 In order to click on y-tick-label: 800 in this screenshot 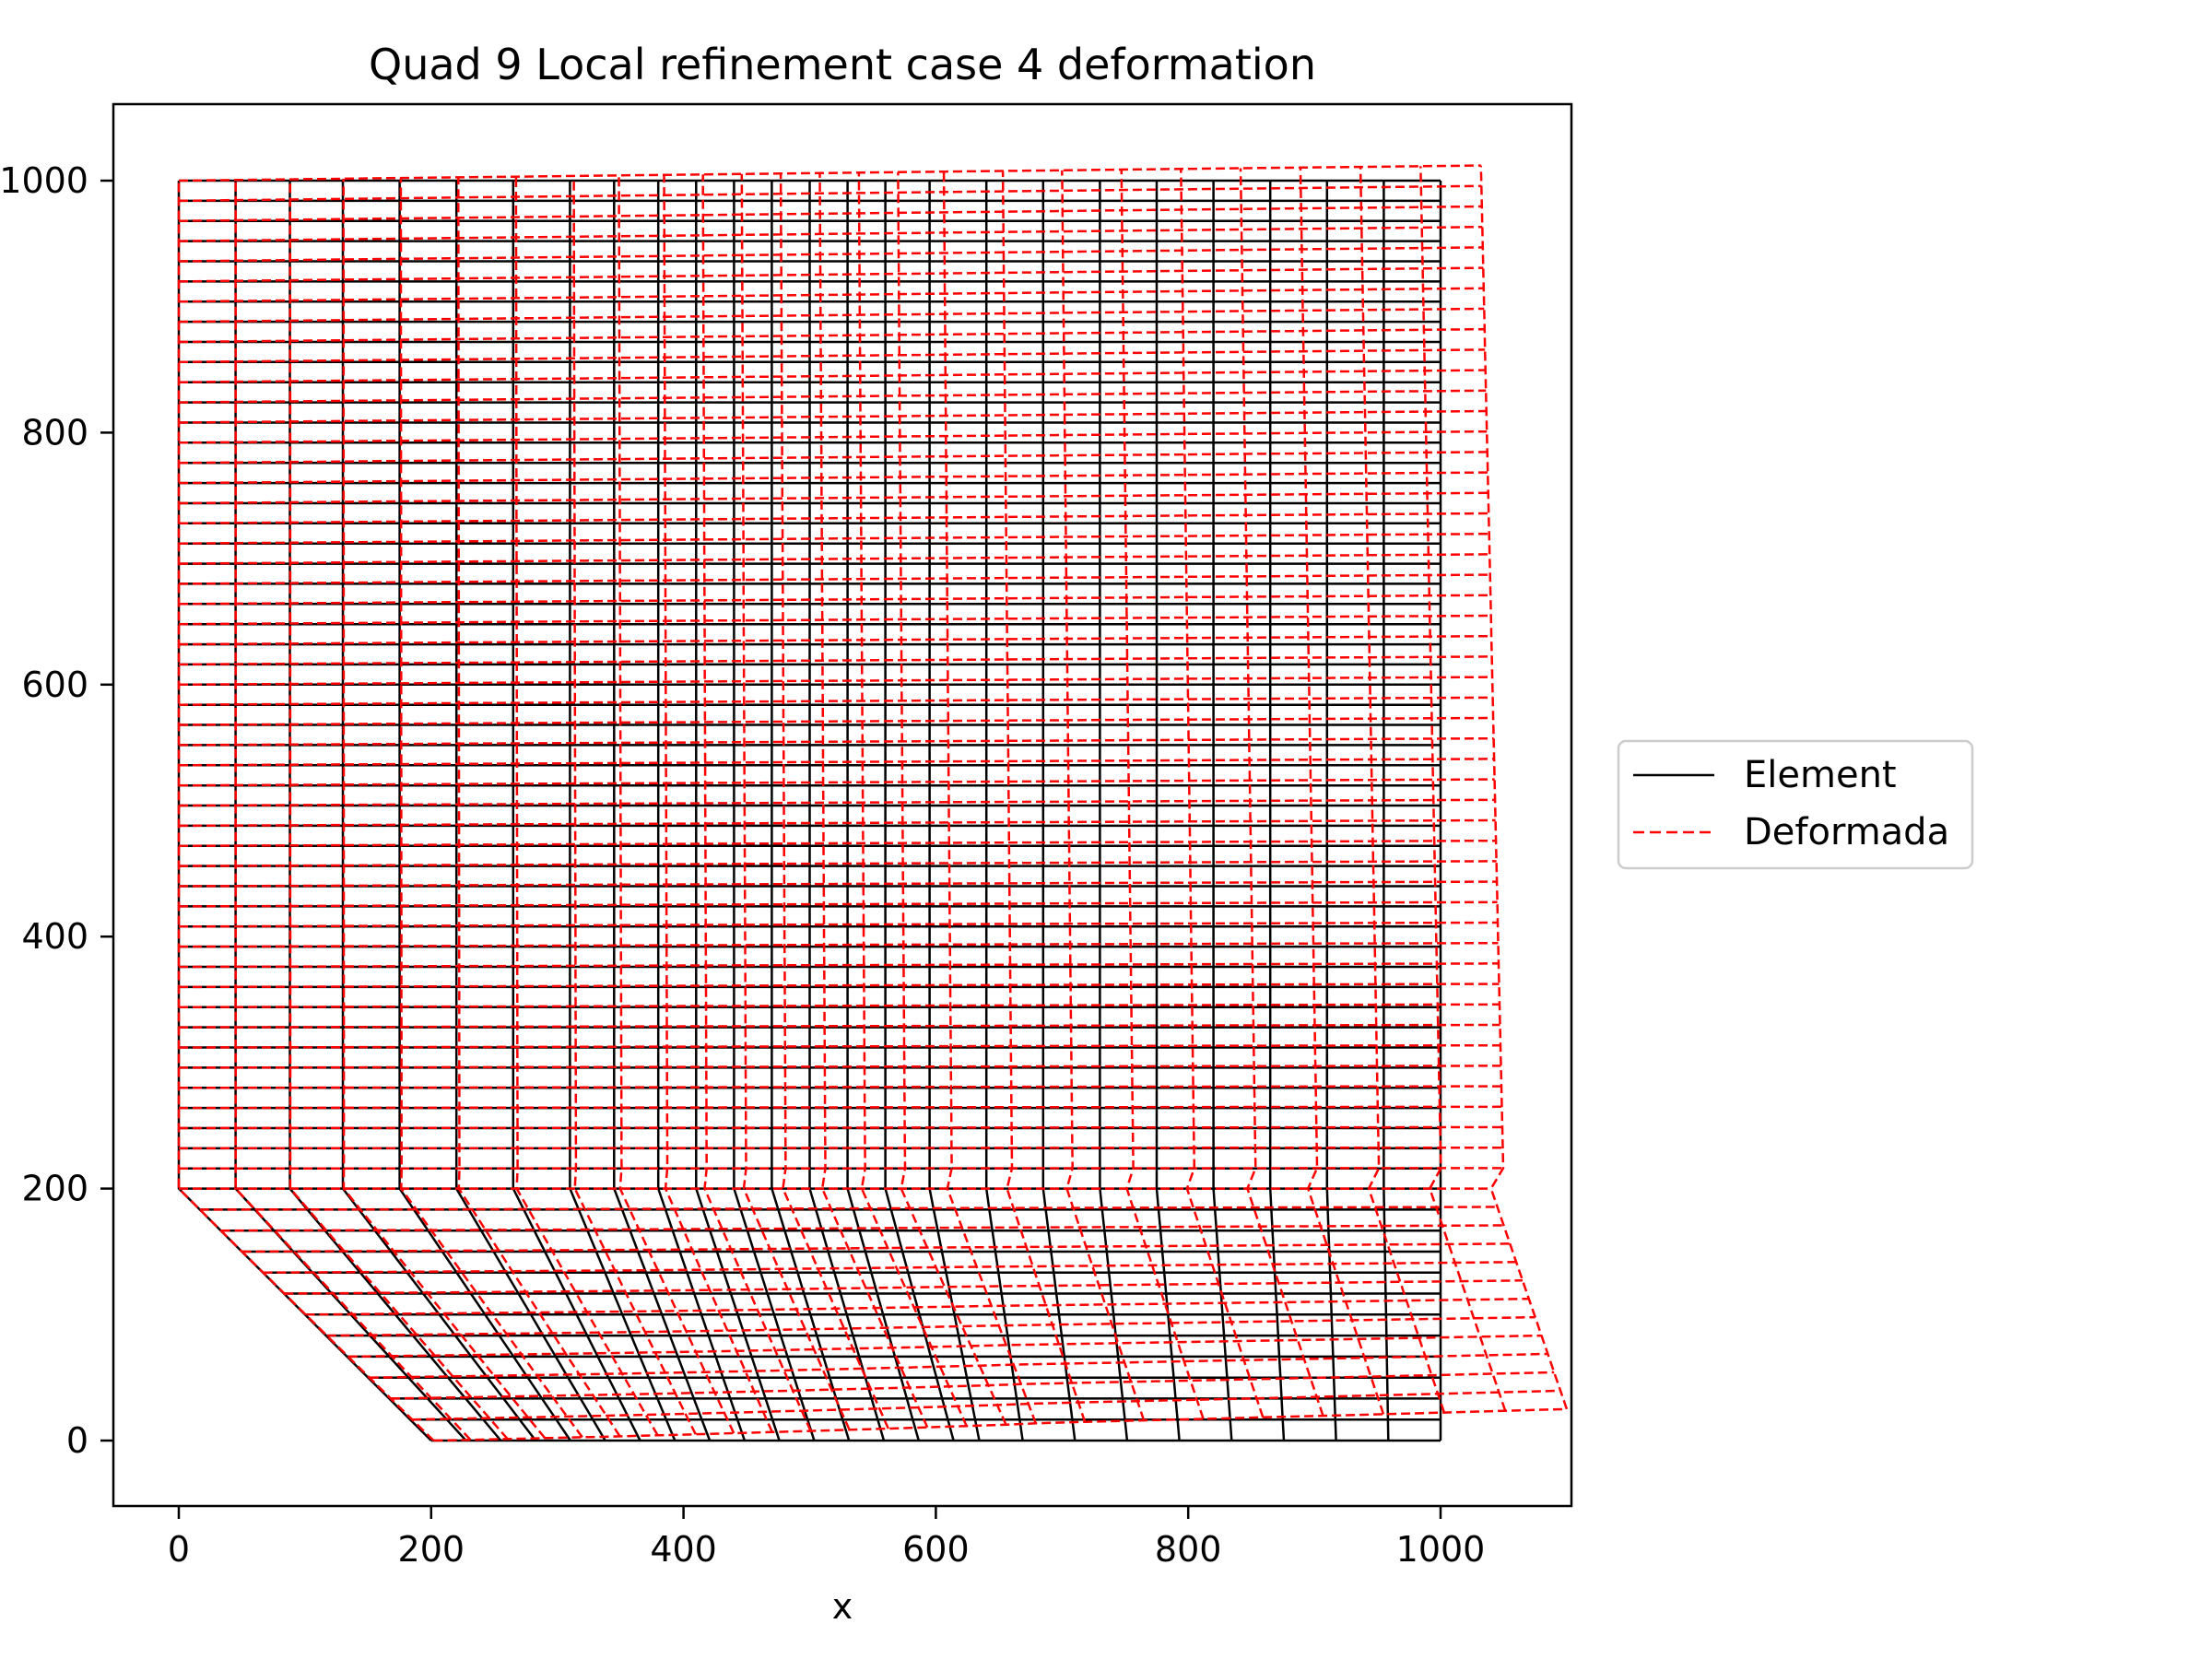, I will do `click(54, 432)`.